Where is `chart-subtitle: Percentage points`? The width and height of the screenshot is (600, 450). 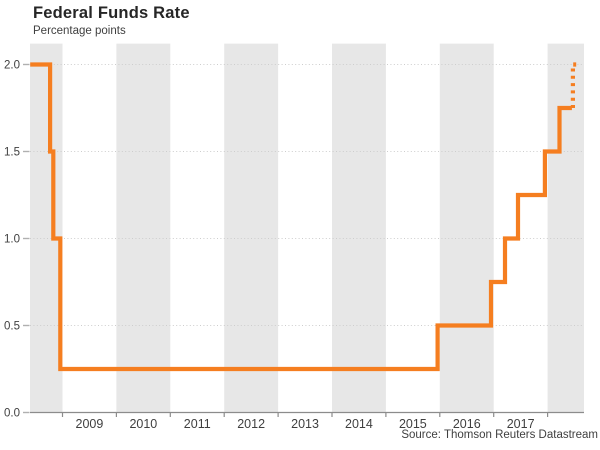
chart-subtitle: Percentage points is located at coordinates (79, 31).